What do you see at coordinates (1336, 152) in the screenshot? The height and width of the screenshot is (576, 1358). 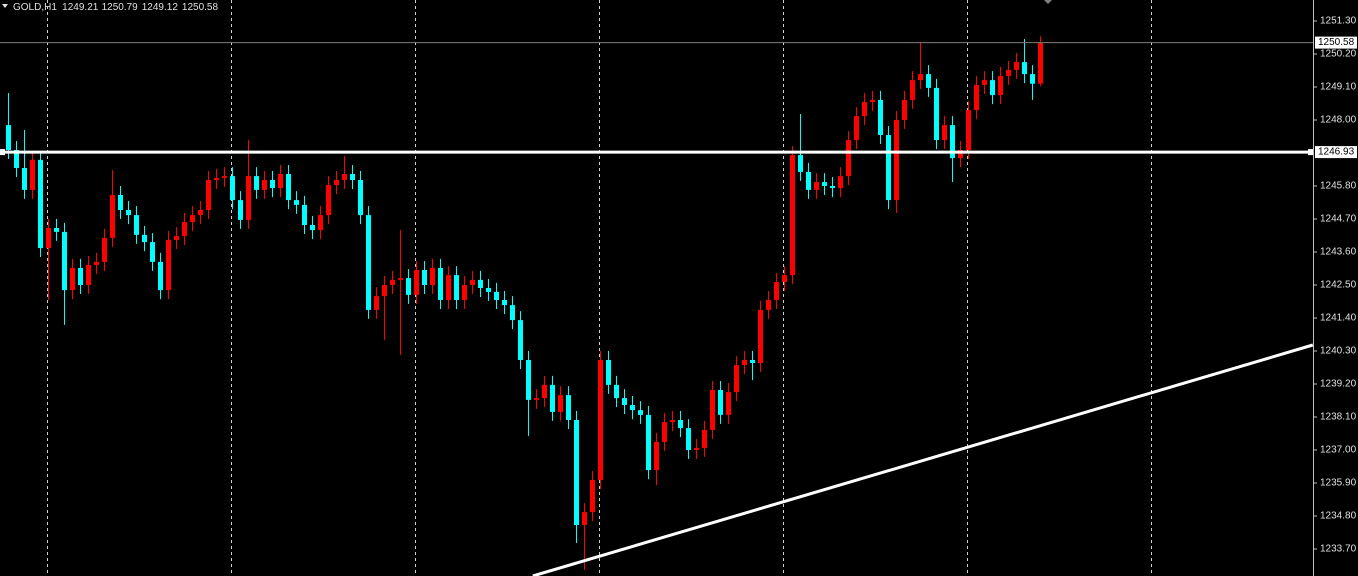 I see `level-label-box` at bounding box center [1336, 152].